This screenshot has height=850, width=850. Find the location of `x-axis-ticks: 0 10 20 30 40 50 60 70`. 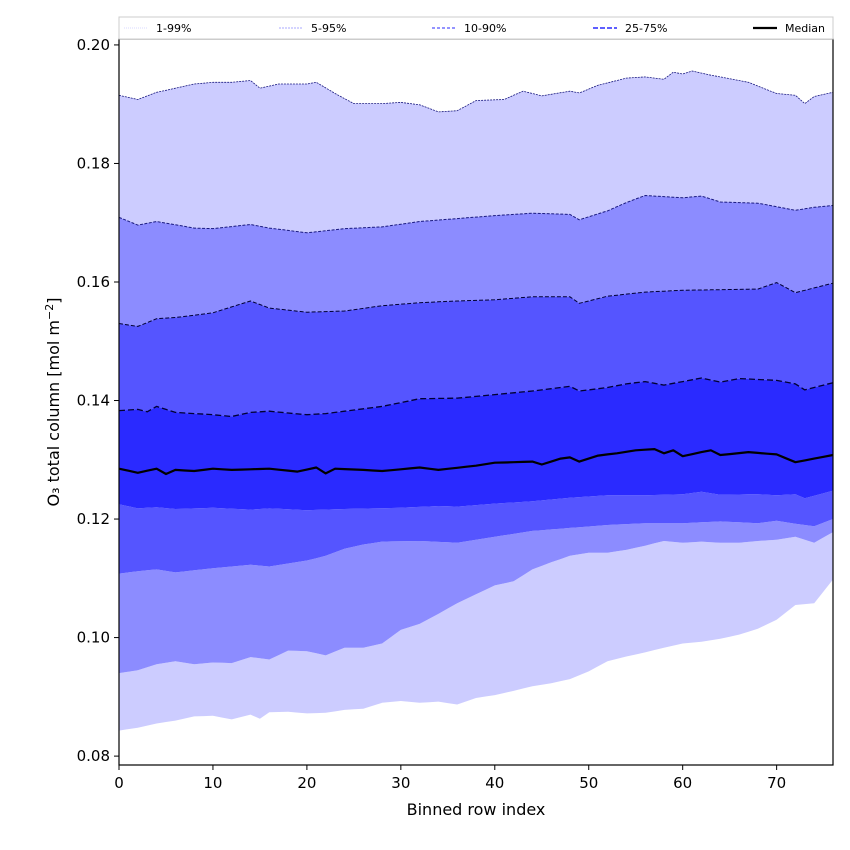

x-axis-ticks: 0 10 20 30 40 50 60 70 is located at coordinates (450, 778).